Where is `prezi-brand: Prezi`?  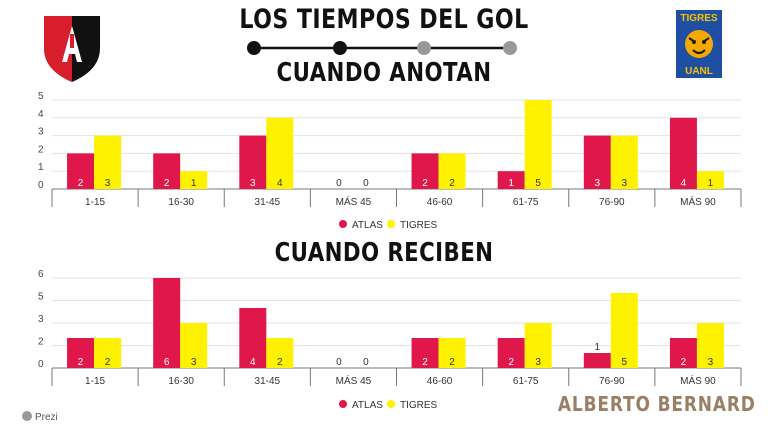
prezi-brand: Prezi is located at coordinates (40, 417).